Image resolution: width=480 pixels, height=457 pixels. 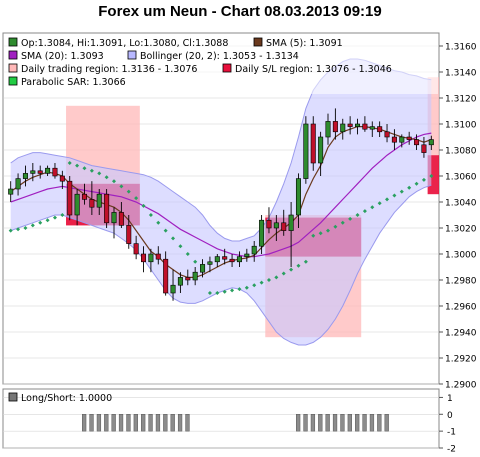 I want to click on legend-swatch-sar, so click(x=13, y=81).